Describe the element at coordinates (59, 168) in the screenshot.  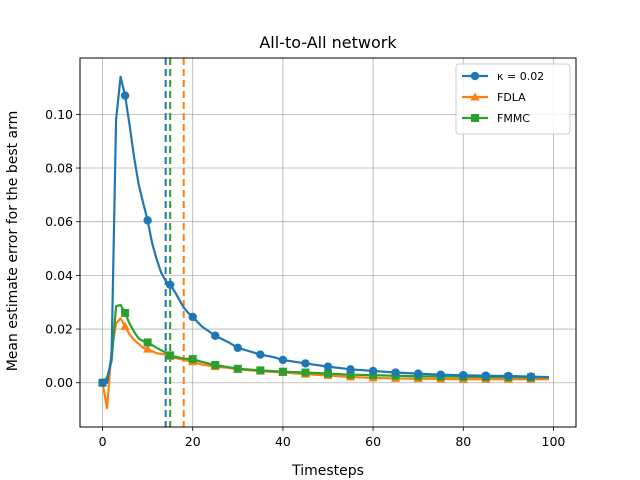
I see `y-tick-label: 0.08` at that location.